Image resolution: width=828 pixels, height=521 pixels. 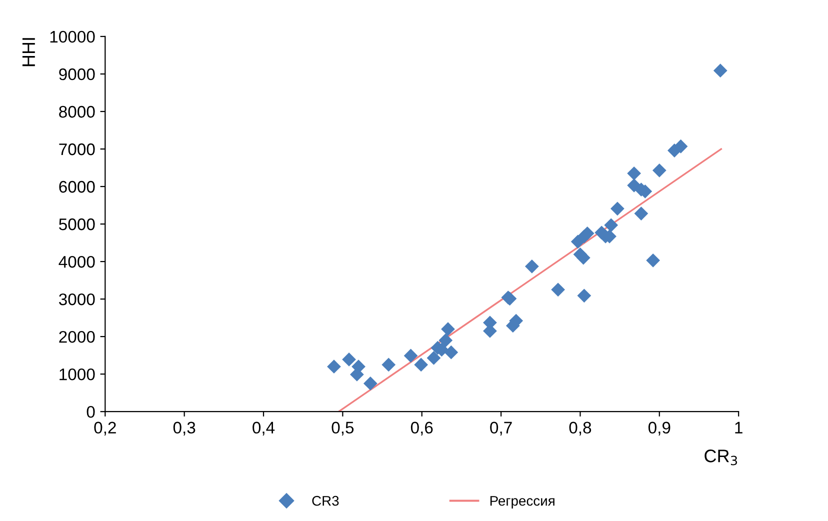 I want to click on x-tick-label: 0,2, so click(x=105, y=429).